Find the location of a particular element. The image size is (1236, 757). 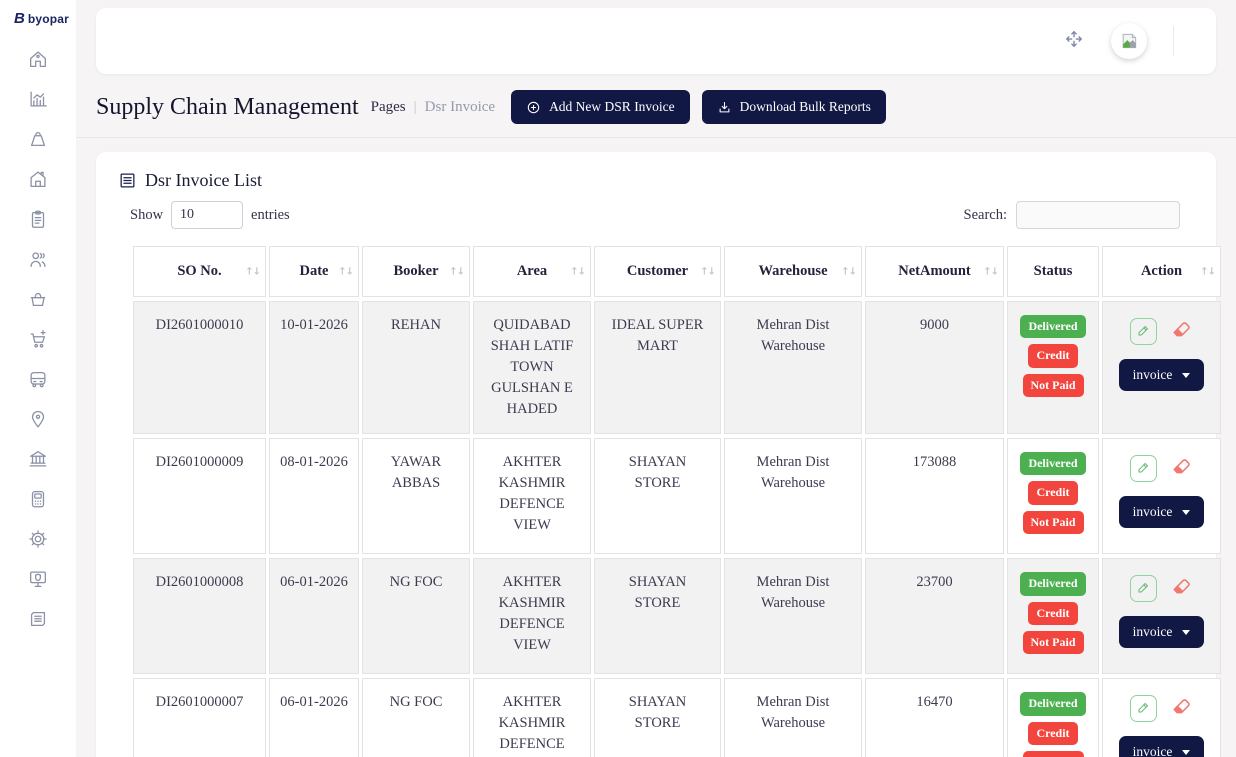

download-bulk-reports-button: Download Bulk Reports is located at coordinates (793, 107).